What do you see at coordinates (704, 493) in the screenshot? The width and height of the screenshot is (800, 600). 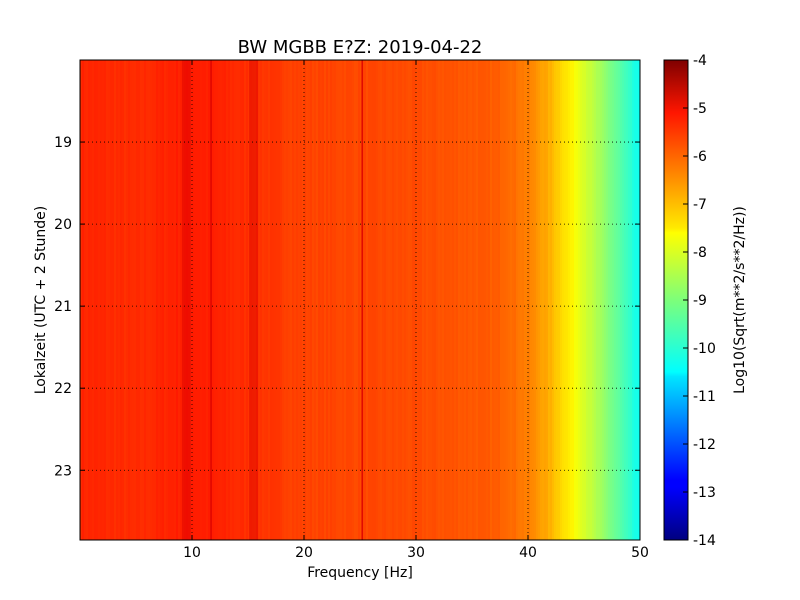 I see `colorbar-tick-label: -13` at bounding box center [704, 493].